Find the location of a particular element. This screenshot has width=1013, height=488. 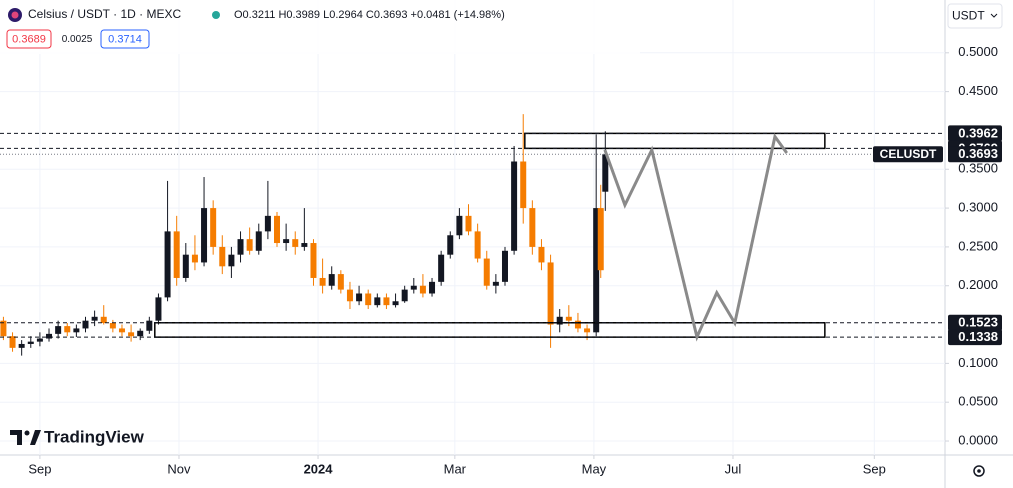

y-tick-label: 0.2000 is located at coordinates (978, 284).